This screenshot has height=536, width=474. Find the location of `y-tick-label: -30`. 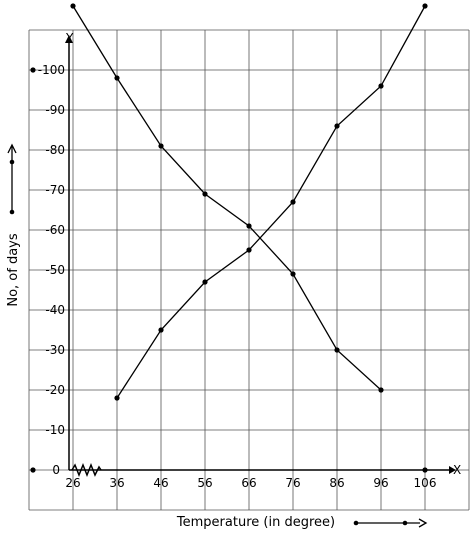

y-tick-label: -30 is located at coordinates (55, 350).